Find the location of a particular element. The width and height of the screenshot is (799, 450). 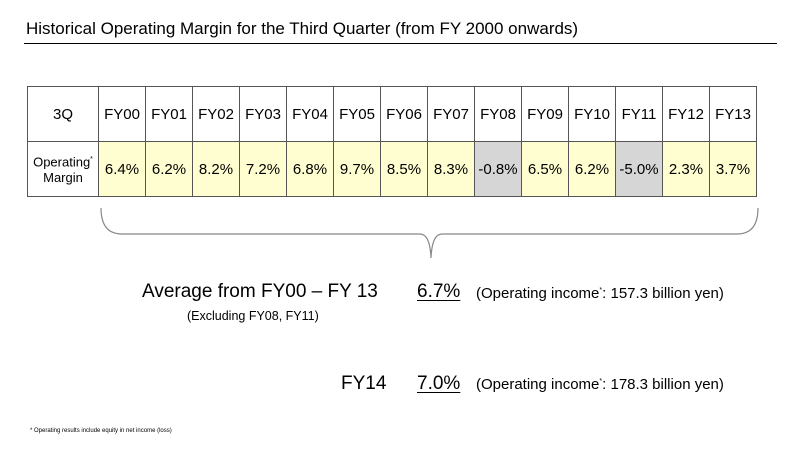

margin-cell: 6.4% is located at coordinates (122, 169).